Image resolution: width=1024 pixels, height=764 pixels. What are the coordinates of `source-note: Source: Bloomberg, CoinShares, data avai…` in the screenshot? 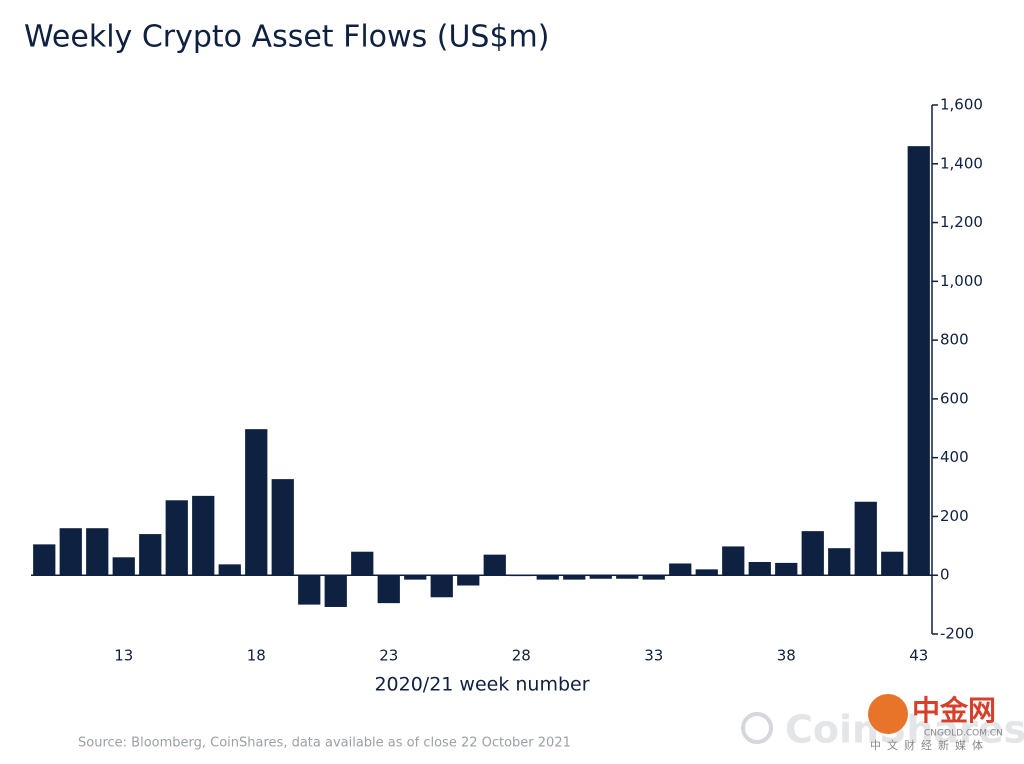 It's located at (324, 743).